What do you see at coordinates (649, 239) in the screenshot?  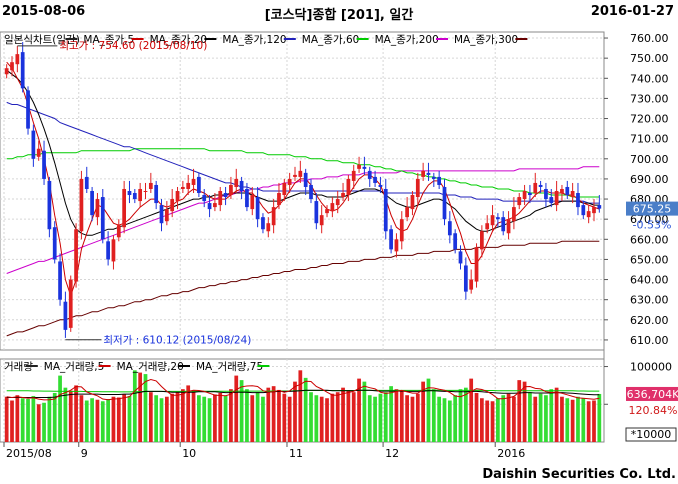 I see `price-tick-label: 660.00` at bounding box center [649, 239].